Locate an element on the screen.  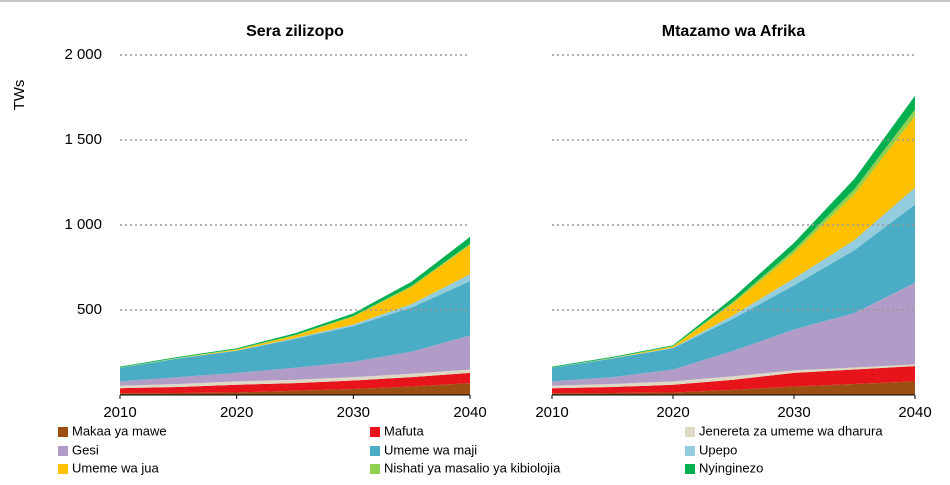
chart-title: Sera zilizopo is located at coordinates (295, 31).